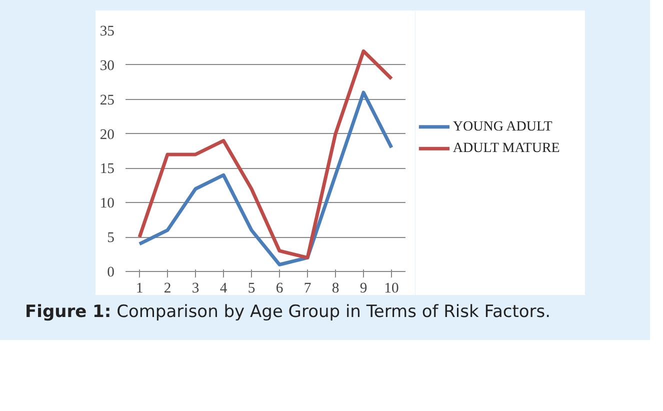 Image resolution: width=663 pixels, height=411 pixels. I want to click on legend-label: YOUNG ADULT, so click(502, 126).